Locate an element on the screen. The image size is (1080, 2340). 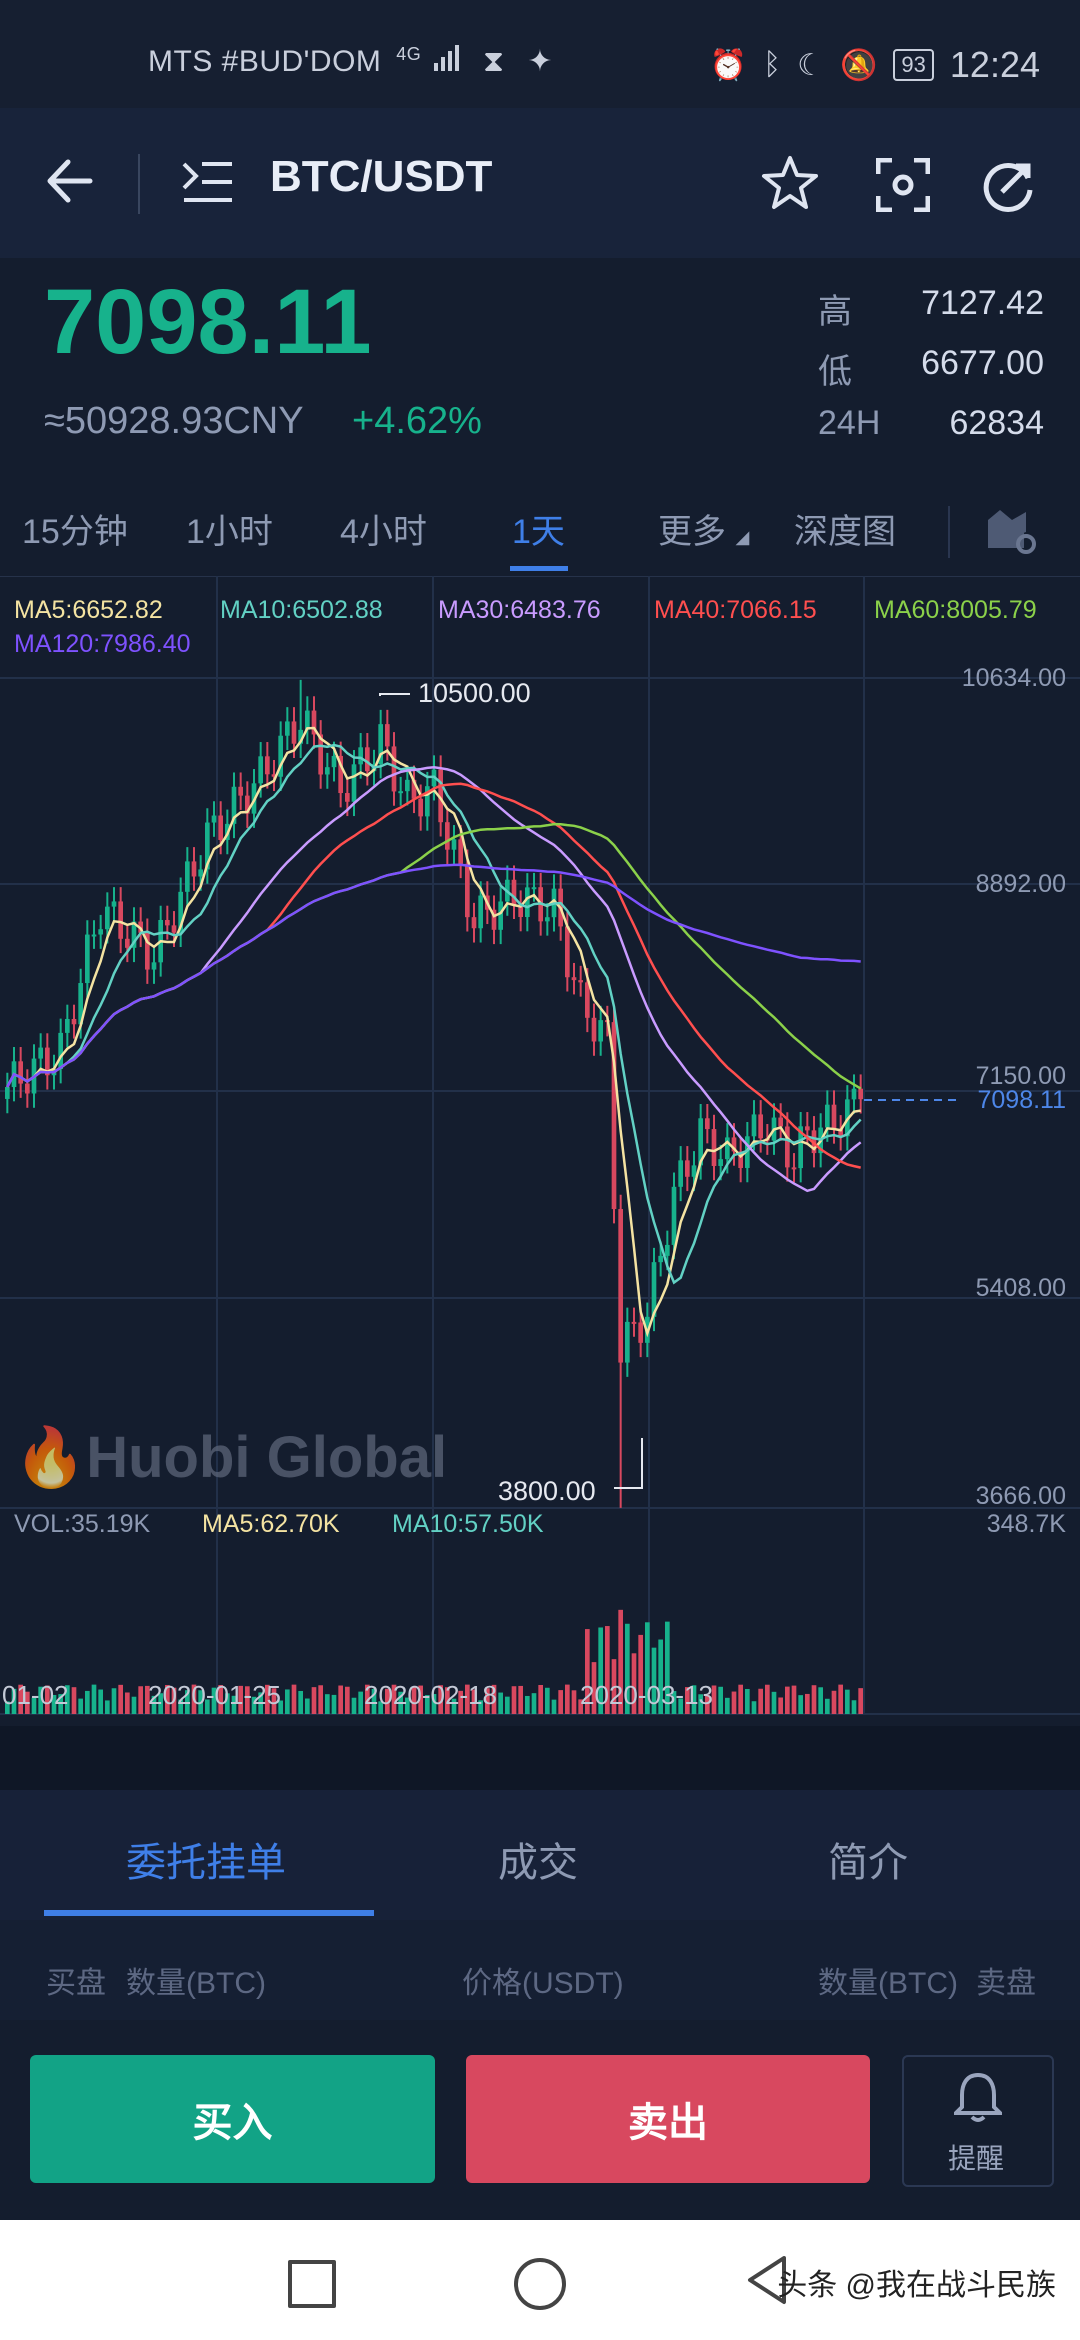
price-tick-5: 3666.00 is located at coordinates (1020, 1496).